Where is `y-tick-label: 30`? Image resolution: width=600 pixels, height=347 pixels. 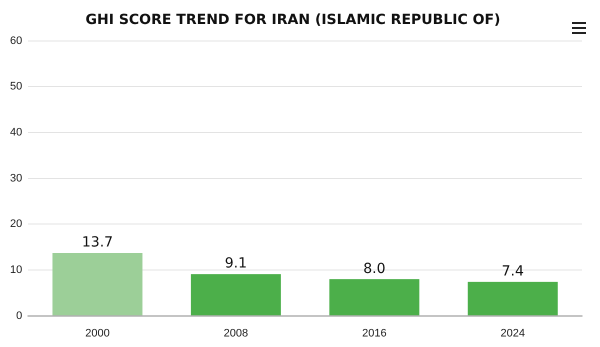 y-tick-label: 30 is located at coordinates (16, 178).